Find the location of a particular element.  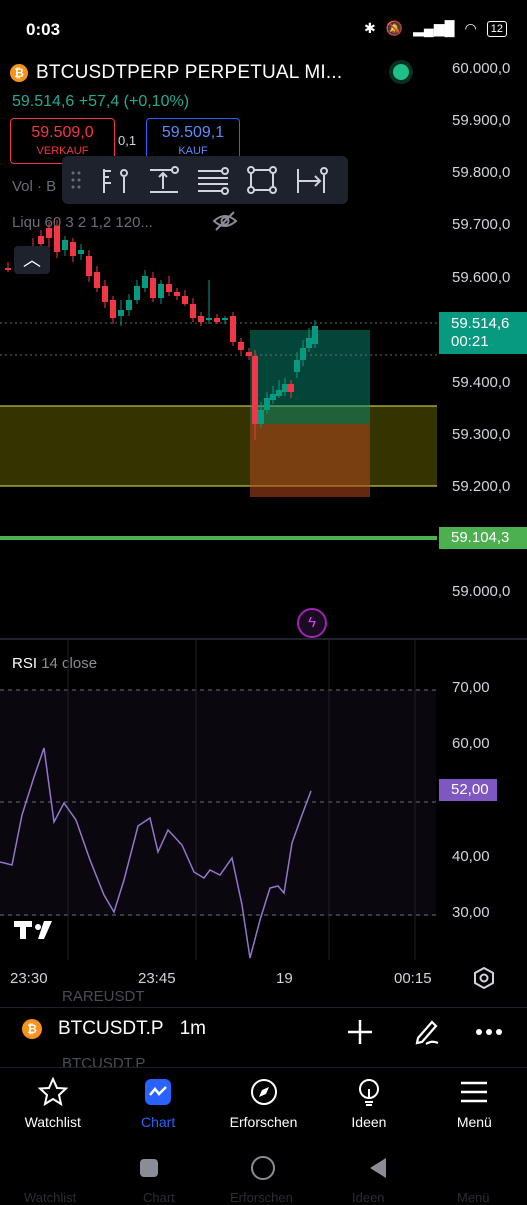

rsi-tick: 70,00 is located at coordinates (471, 687).